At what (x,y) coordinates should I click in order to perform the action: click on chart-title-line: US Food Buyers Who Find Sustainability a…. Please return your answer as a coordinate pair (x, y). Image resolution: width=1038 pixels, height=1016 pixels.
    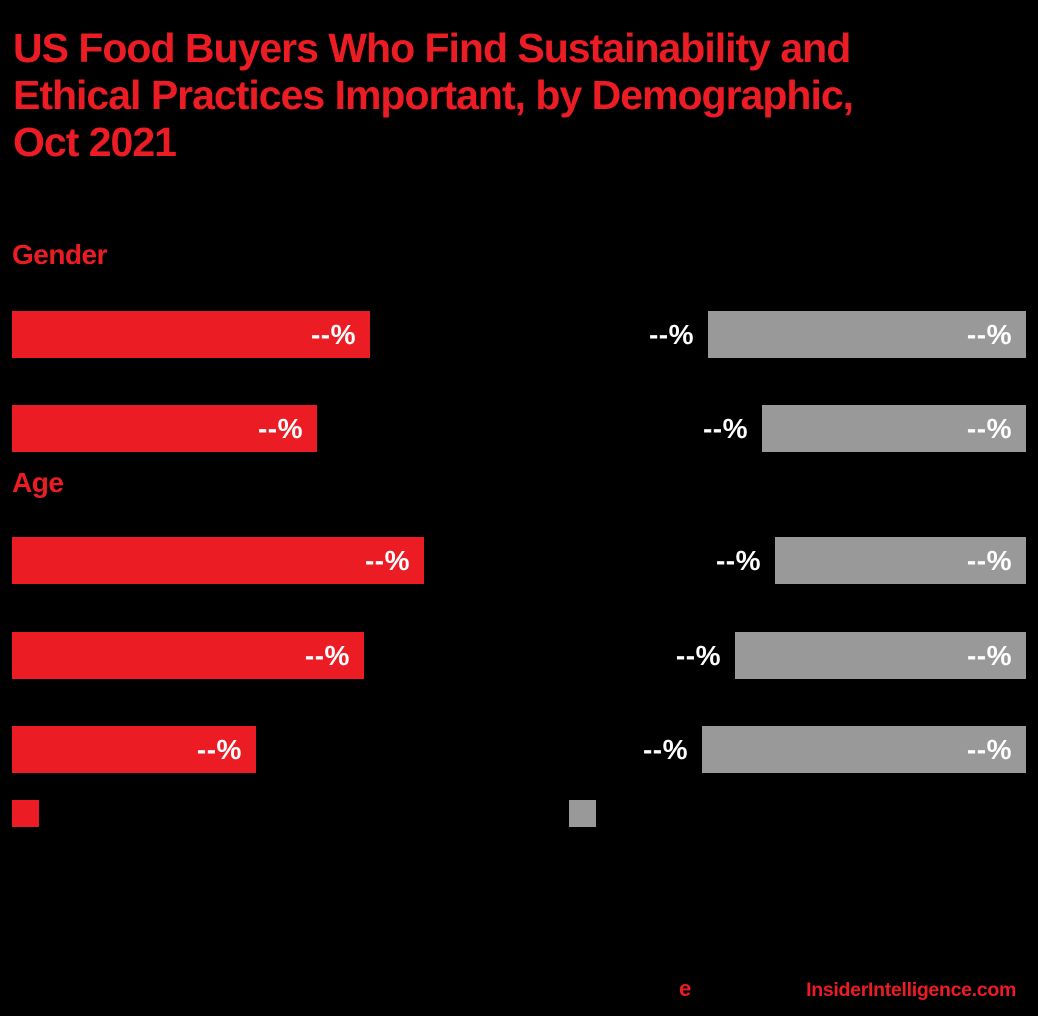
    Looking at the image, I should click on (432, 48).